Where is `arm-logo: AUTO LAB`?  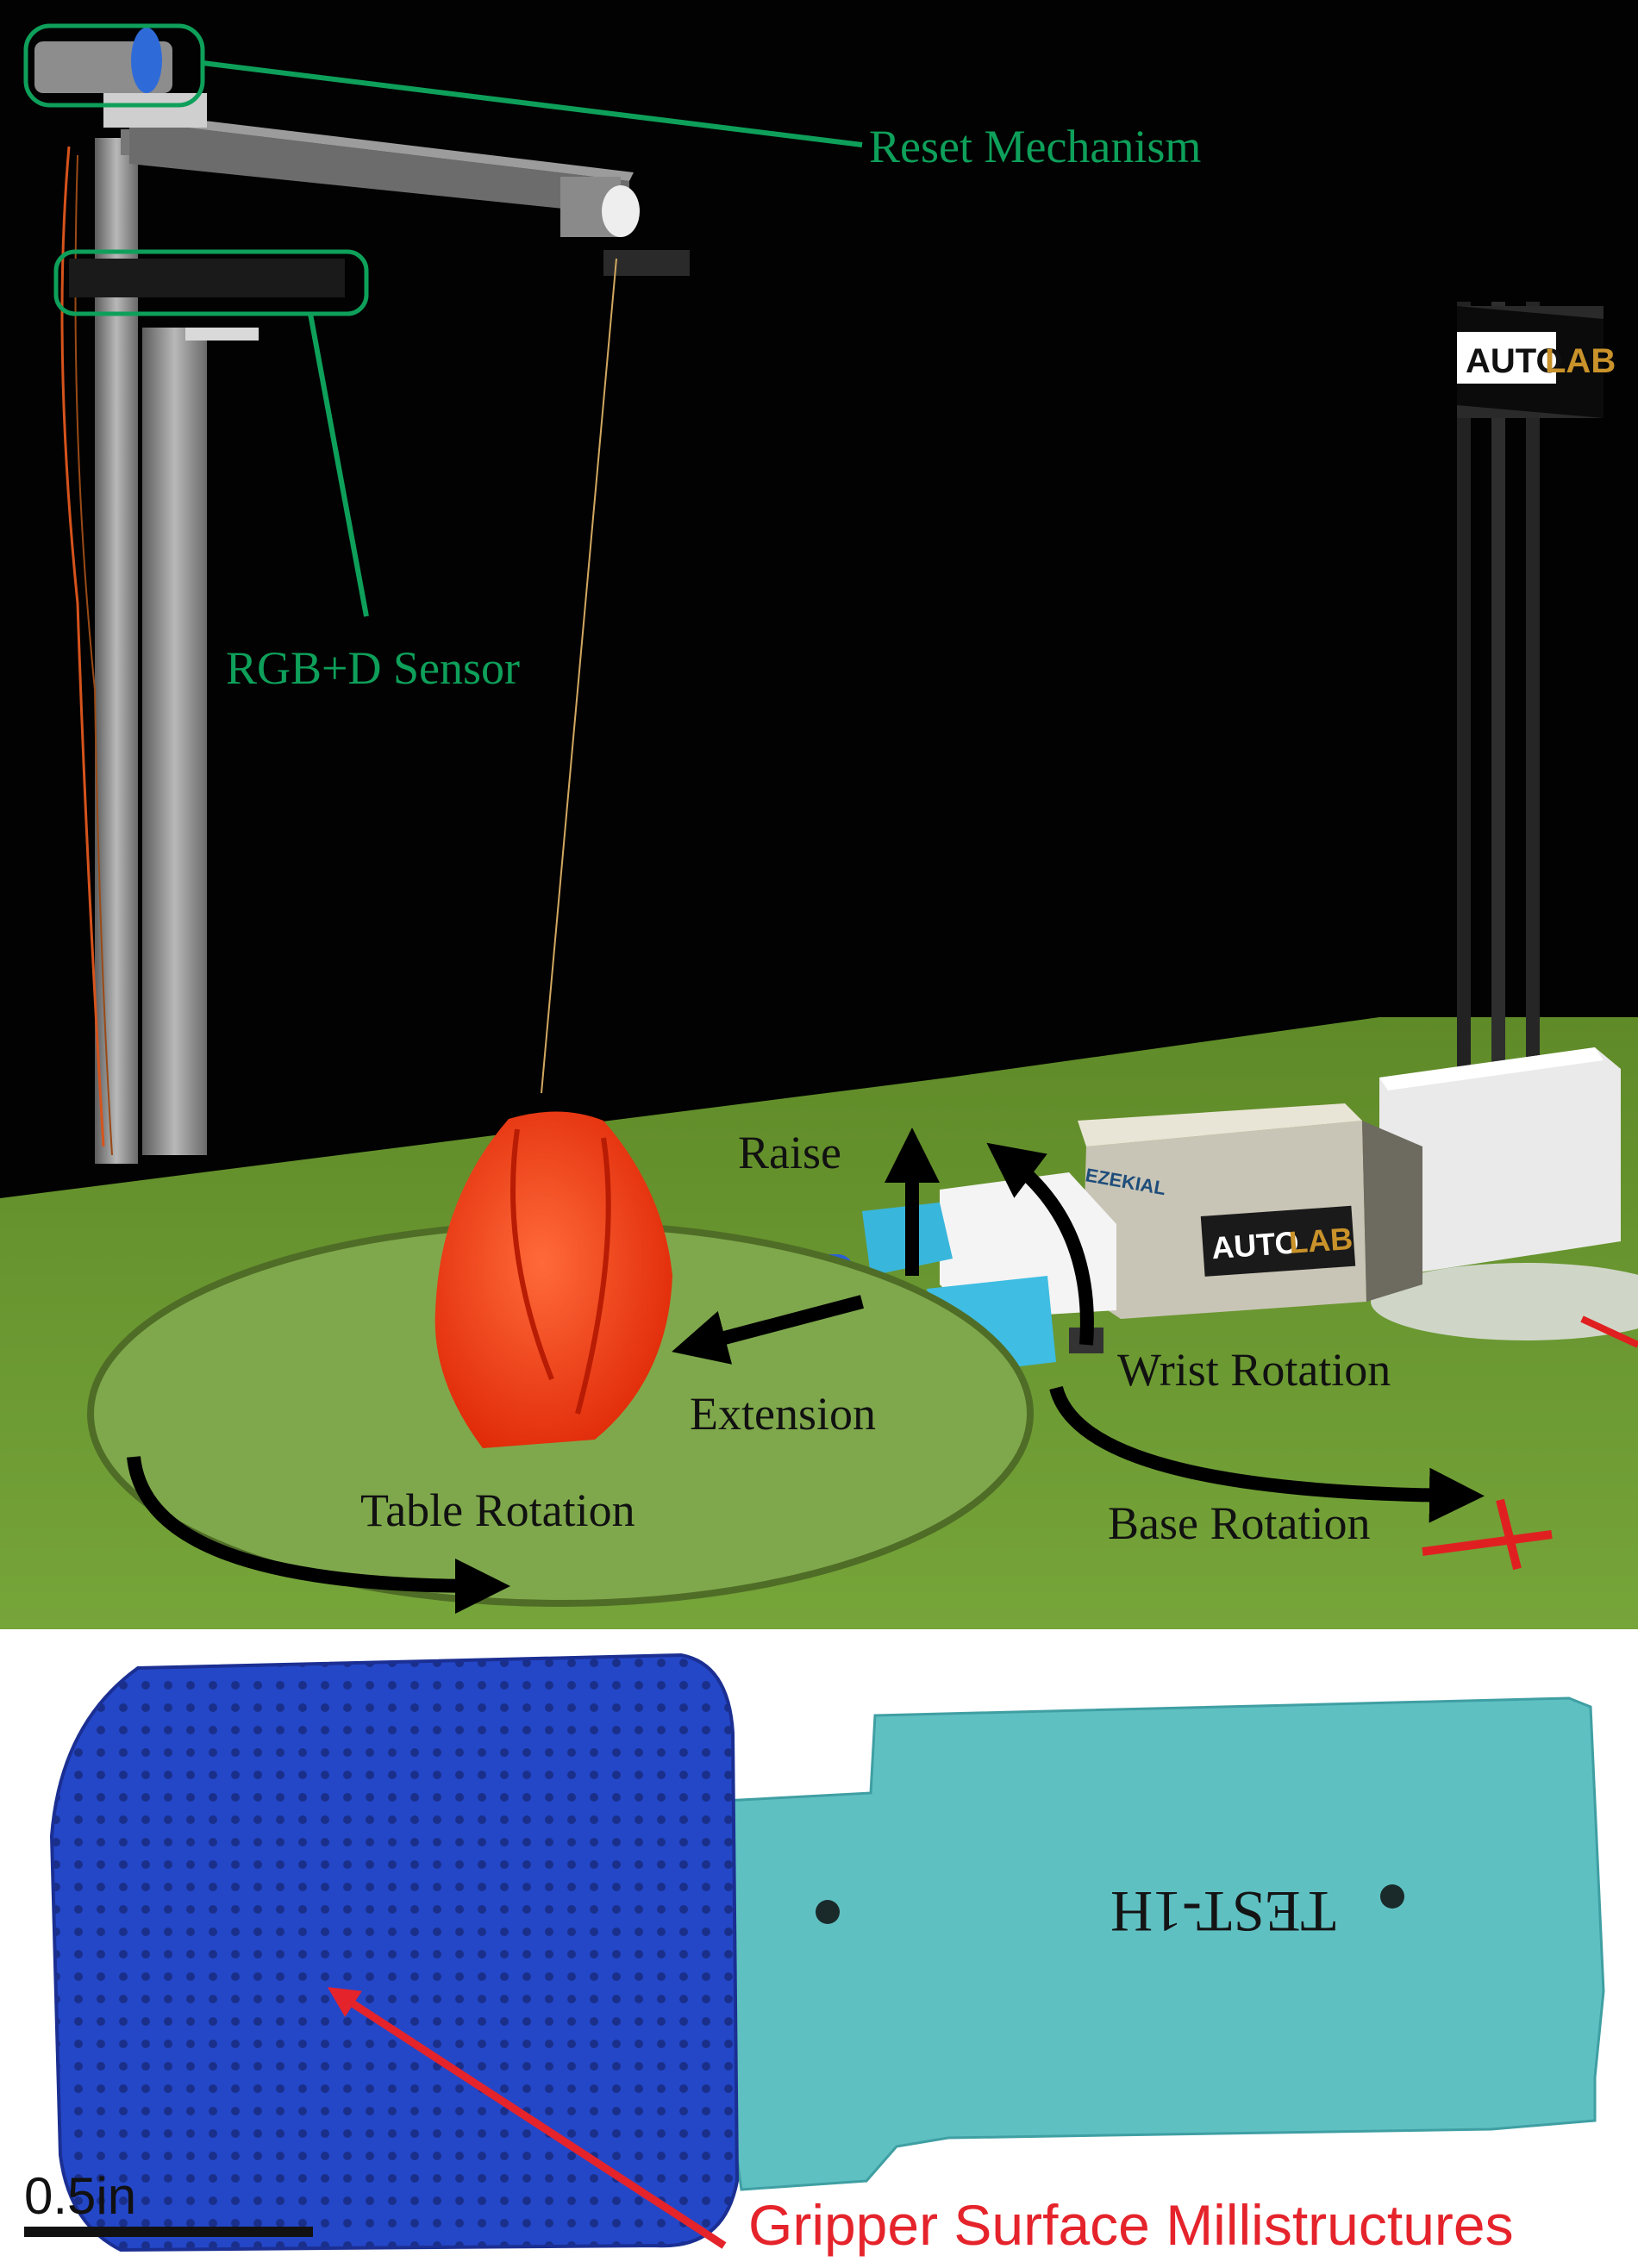
arm-logo: AUTO LAB is located at coordinates (1282, 1243).